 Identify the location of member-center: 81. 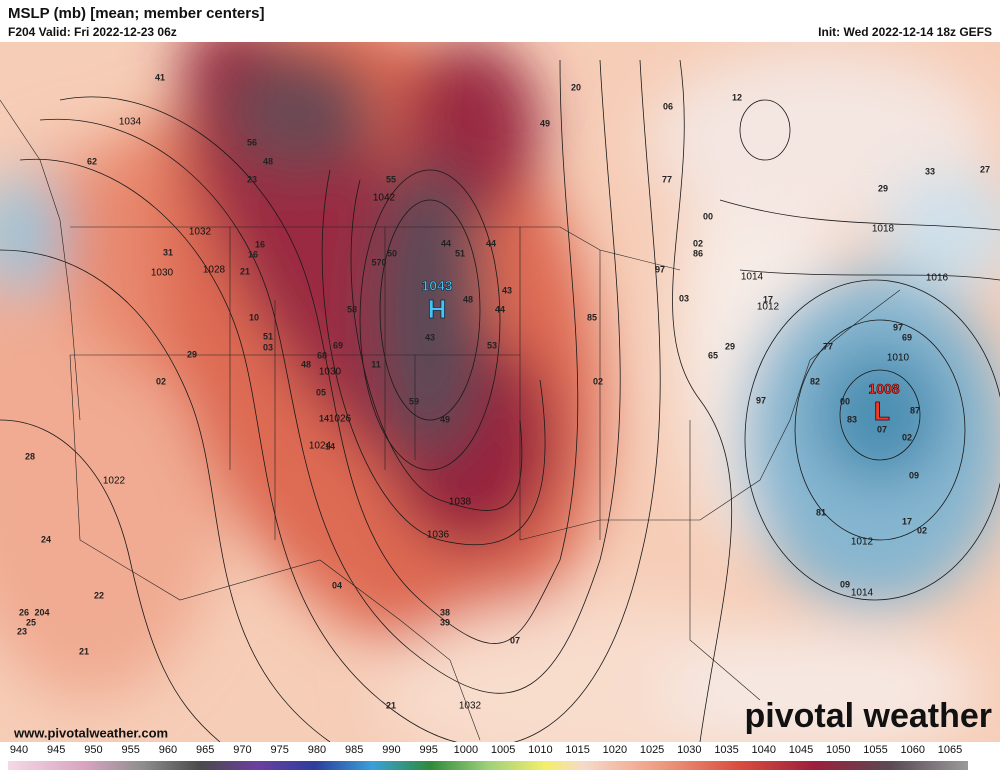
(821, 512).